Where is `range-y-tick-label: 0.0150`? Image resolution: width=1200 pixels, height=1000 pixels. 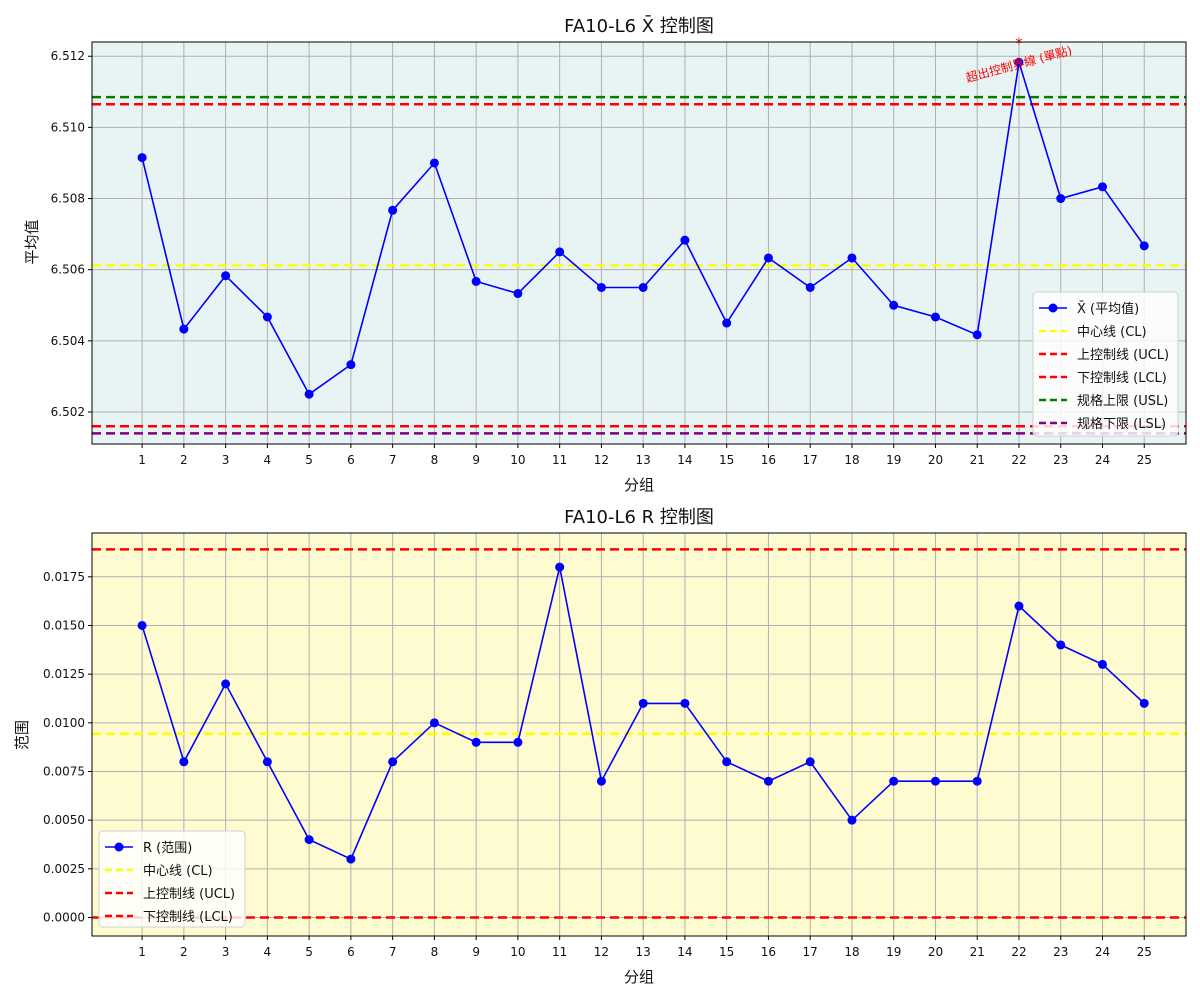 range-y-tick-label: 0.0150 is located at coordinates (64, 625).